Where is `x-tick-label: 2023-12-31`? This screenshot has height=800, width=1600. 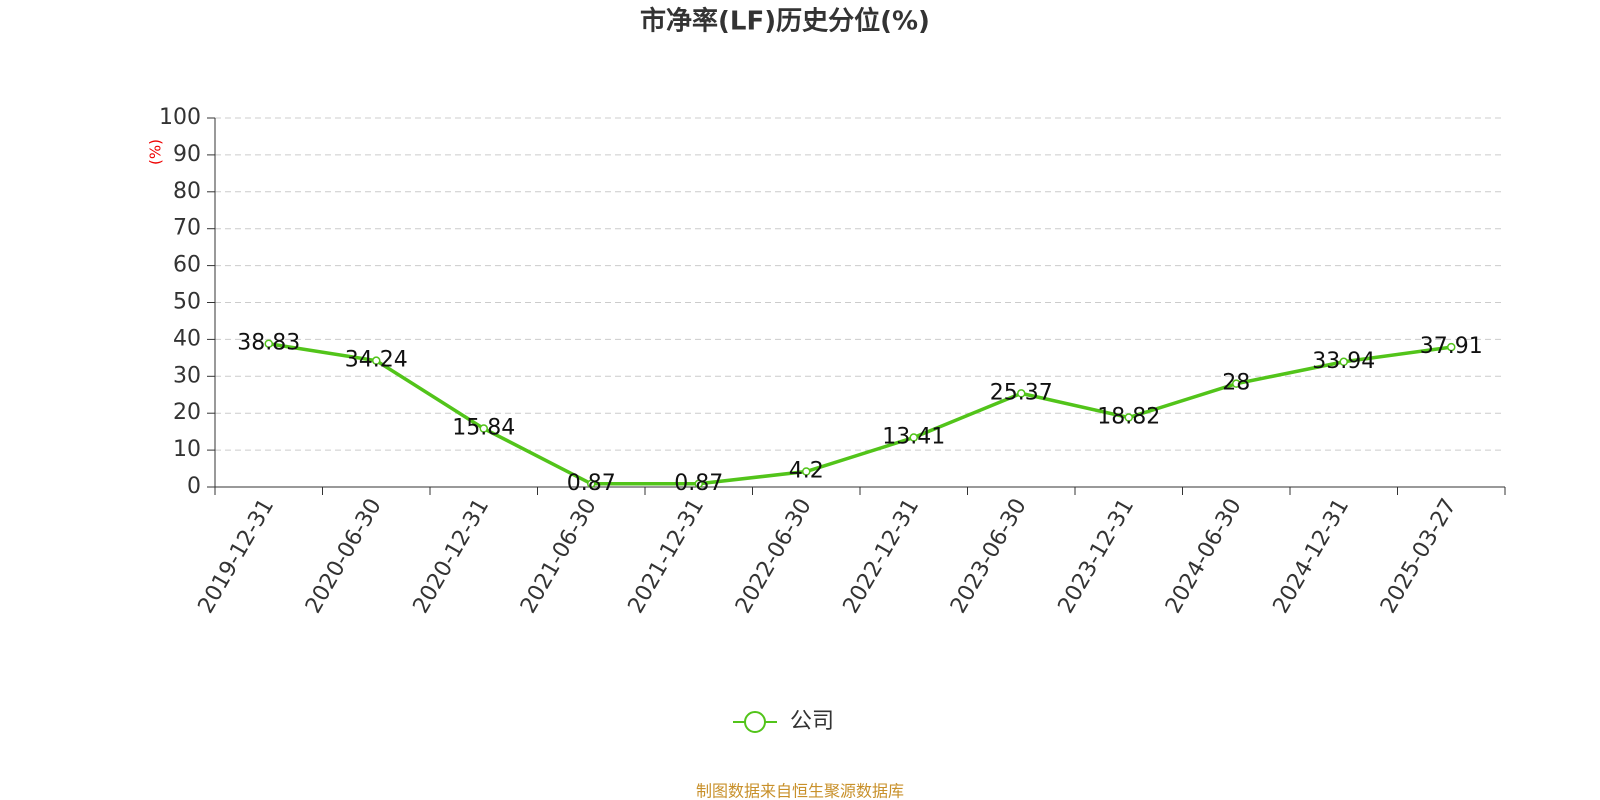 x-tick-label: 2023-12-31 is located at coordinates (1097, 556).